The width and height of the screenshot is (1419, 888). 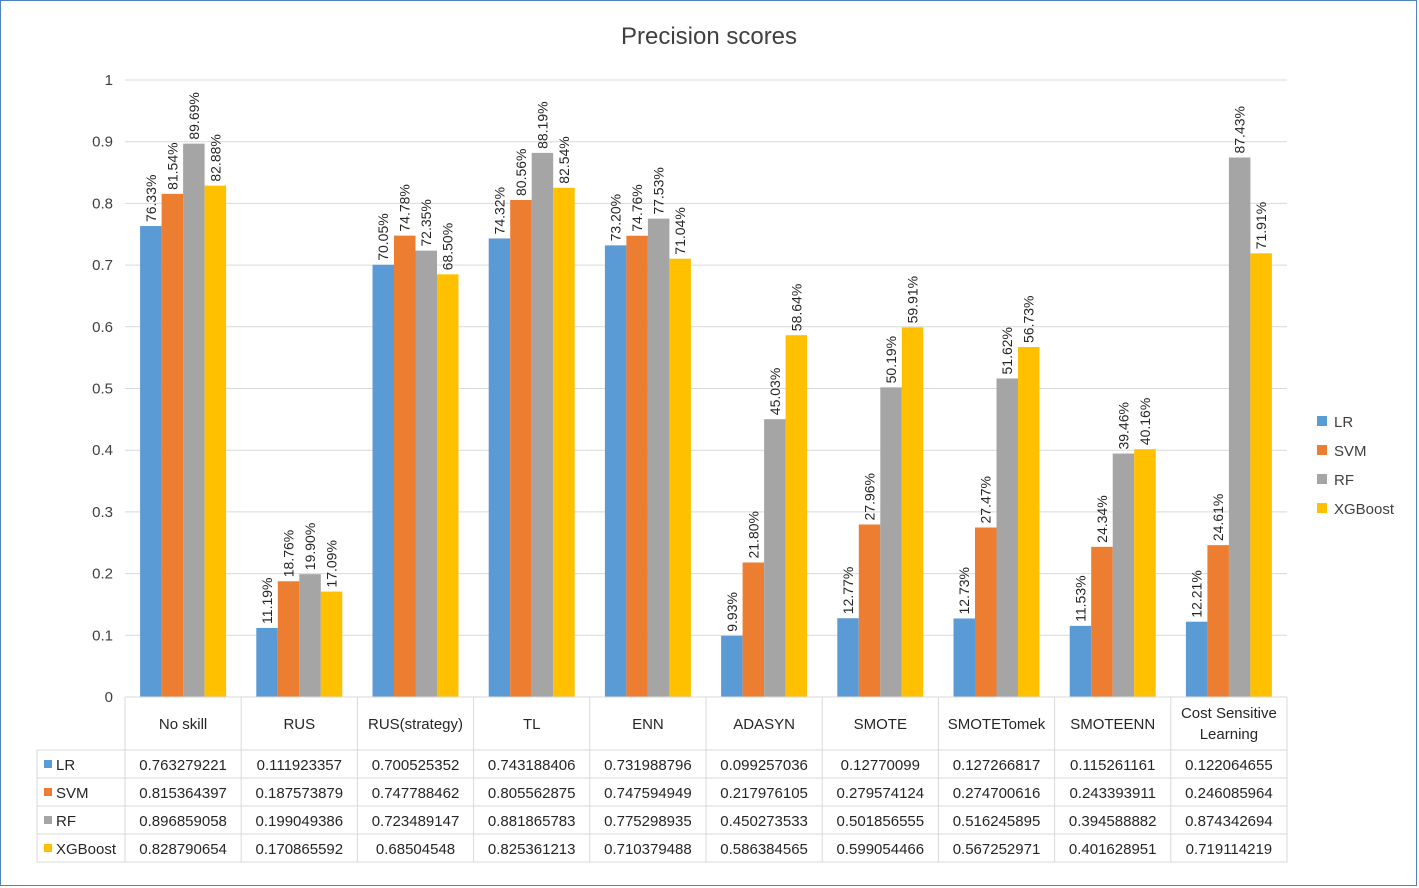 I want to click on data-label: 12.21%, so click(x=1197, y=593).